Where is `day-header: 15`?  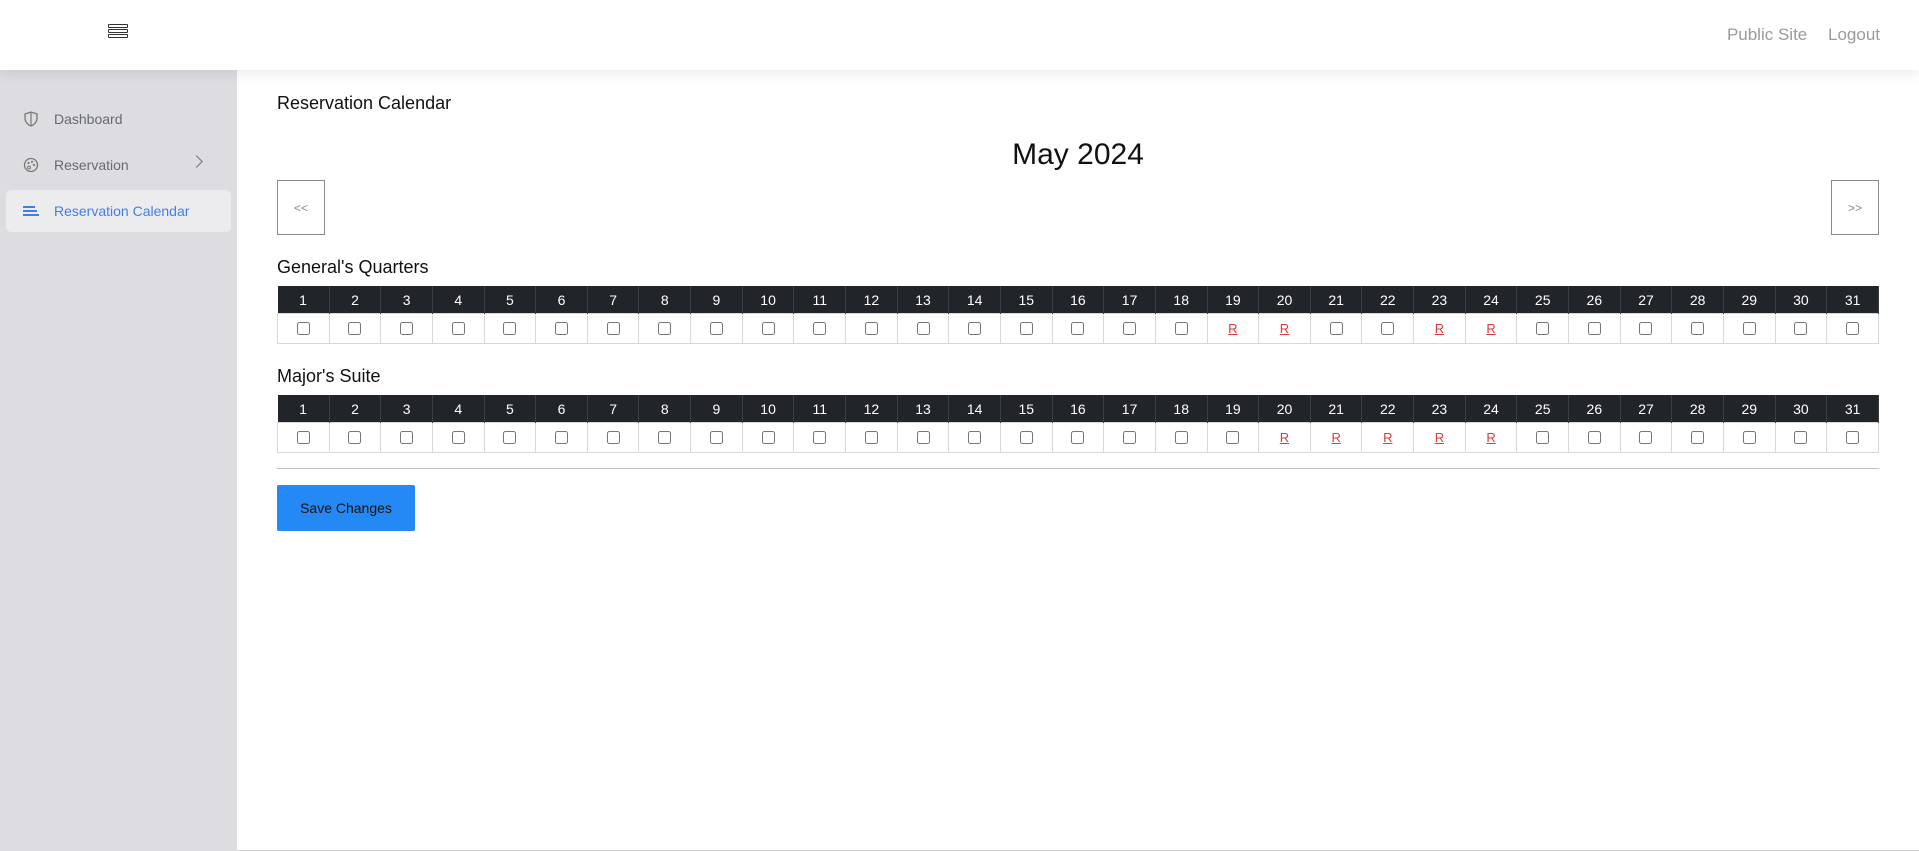
day-header: 15 is located at coordinates (1026, 409).